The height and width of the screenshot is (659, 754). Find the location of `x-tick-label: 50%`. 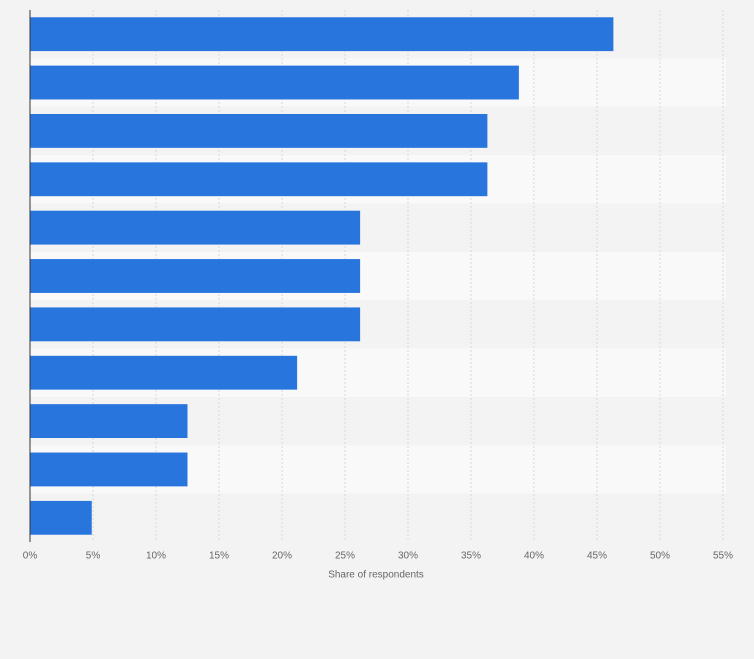

x-tick-label: 50% is located at coordinates (660, 556).